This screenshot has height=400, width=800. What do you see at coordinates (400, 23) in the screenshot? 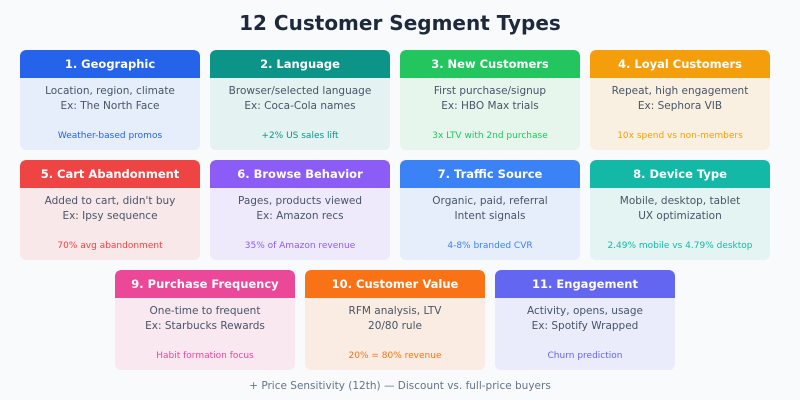
I see `page-title: 12 Customer Segment Types` at bounding box center [400, 23].